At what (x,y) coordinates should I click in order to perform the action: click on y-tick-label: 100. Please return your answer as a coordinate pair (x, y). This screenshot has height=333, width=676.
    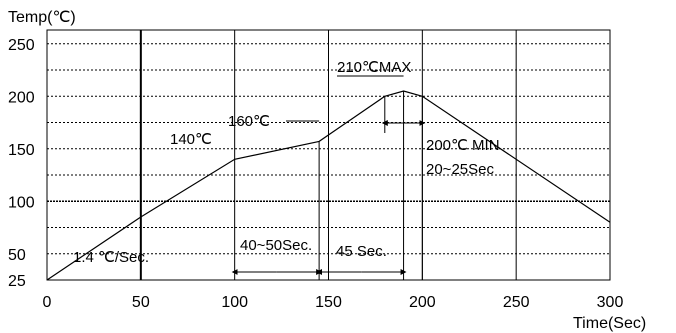
    Looking at the image, I should click on (21, 202).